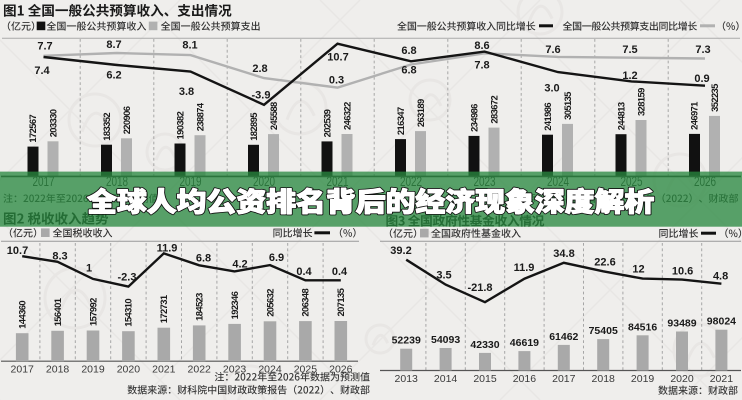 This screenshot has width=742, height=400. I want to click on svg-text: 216347, so click(400, 121).